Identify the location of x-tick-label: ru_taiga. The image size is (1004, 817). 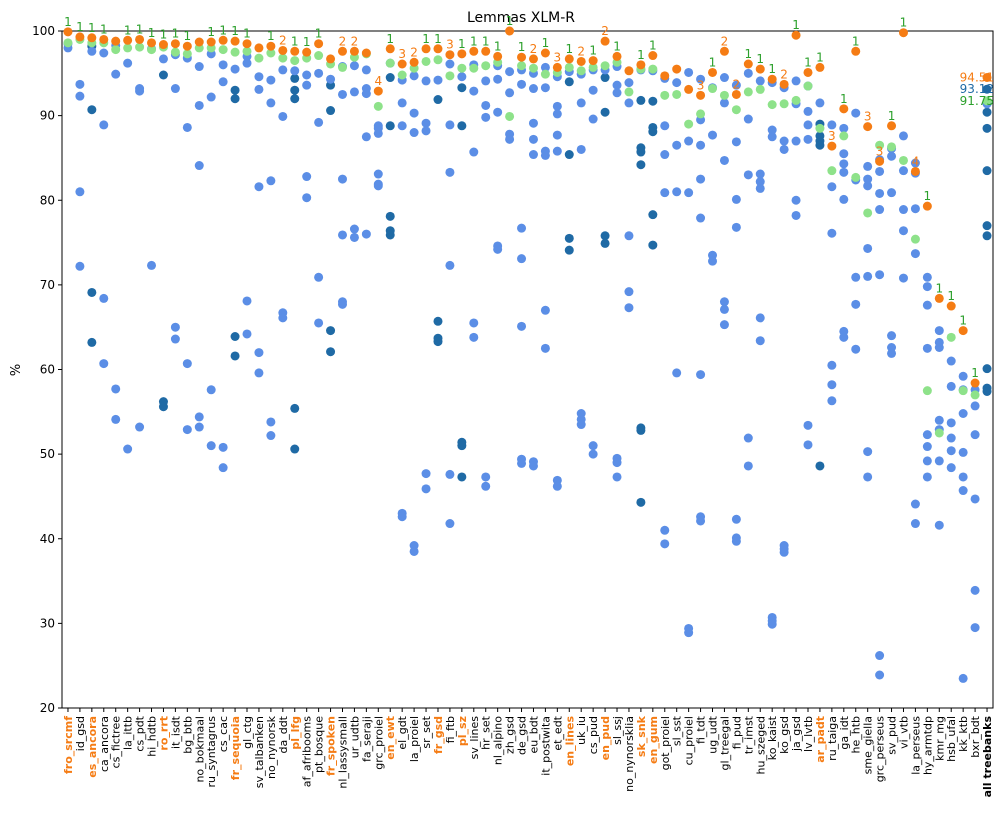
(832, 738).